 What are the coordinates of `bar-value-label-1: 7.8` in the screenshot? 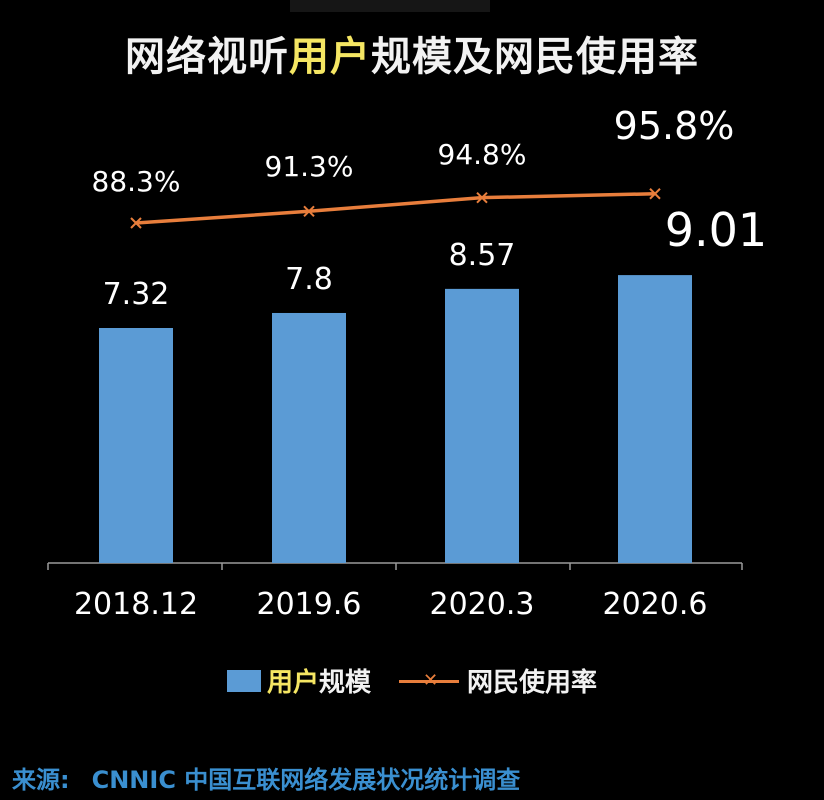 It's located at (309, 279).